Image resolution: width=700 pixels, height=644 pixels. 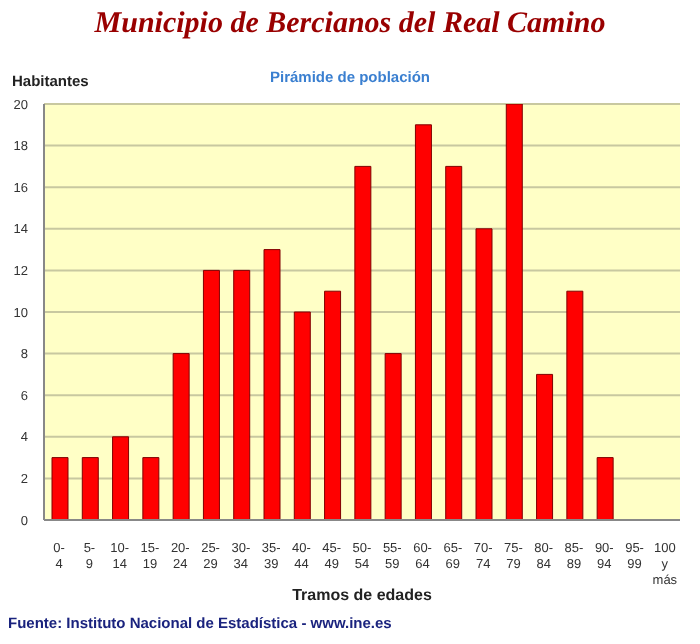 What do you see at coordinates (350, 25) in the screenshot?
I see `chart-title: Municipio de Bercianos del Real Camino` at bounding box center [350, 25].